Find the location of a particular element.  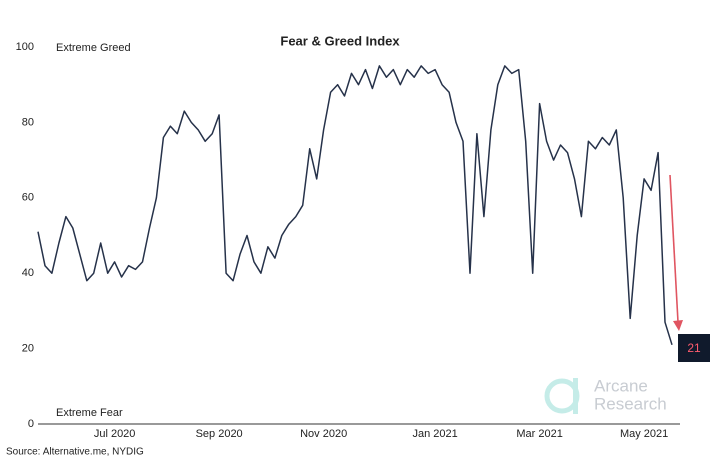

watermark-text: Arcane is located at coordinates (621, 385).